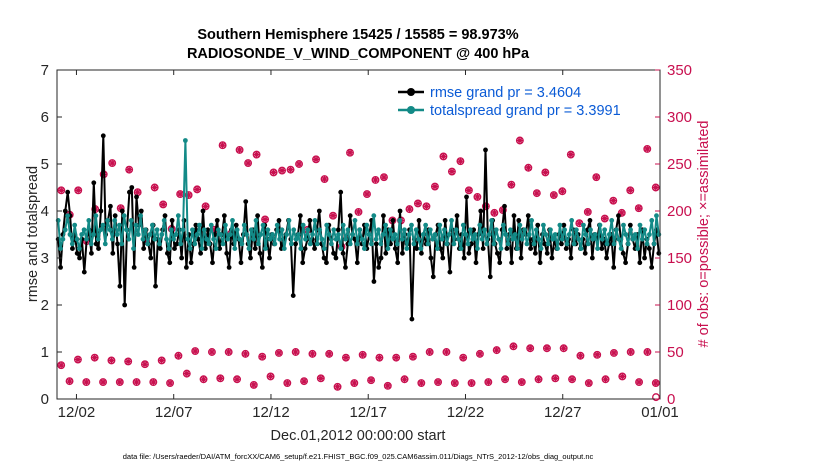 Image resolution: width=830 pixels, height=470 pixels. What do you see at coordinates (466, 412) in the screenshot?
I see `x-tick-label: 12/22` at bounding box center [466, 412].